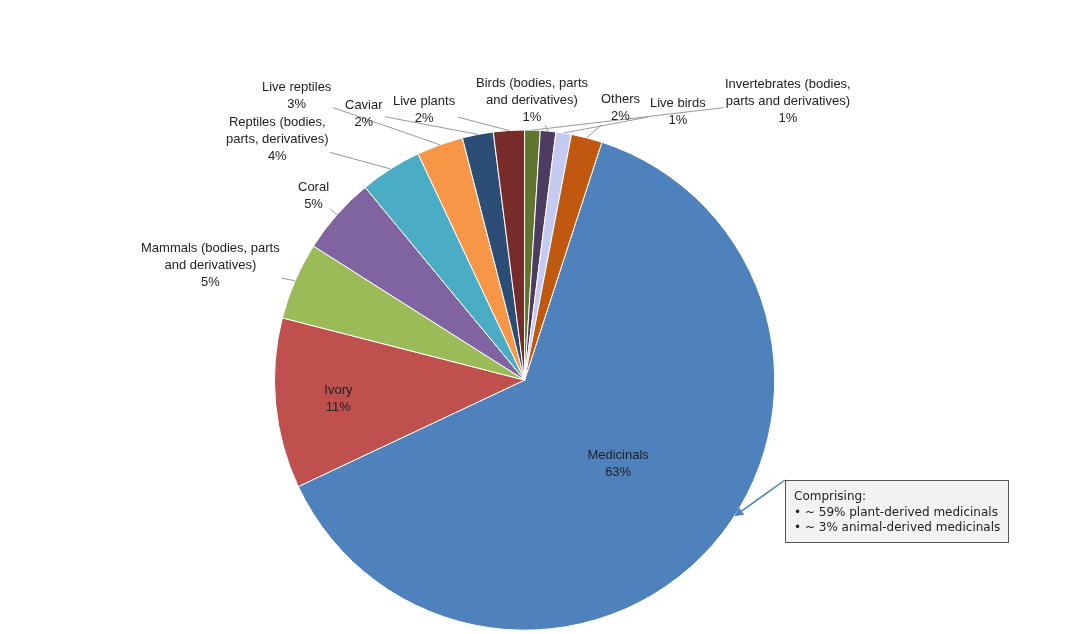 The width and height of the screenshot is (1085, 634). Describe the element at coordinates (532, 91) in the screenshot. I see `slice-label: Birds (bodies, parts and derivatives)` at that location.